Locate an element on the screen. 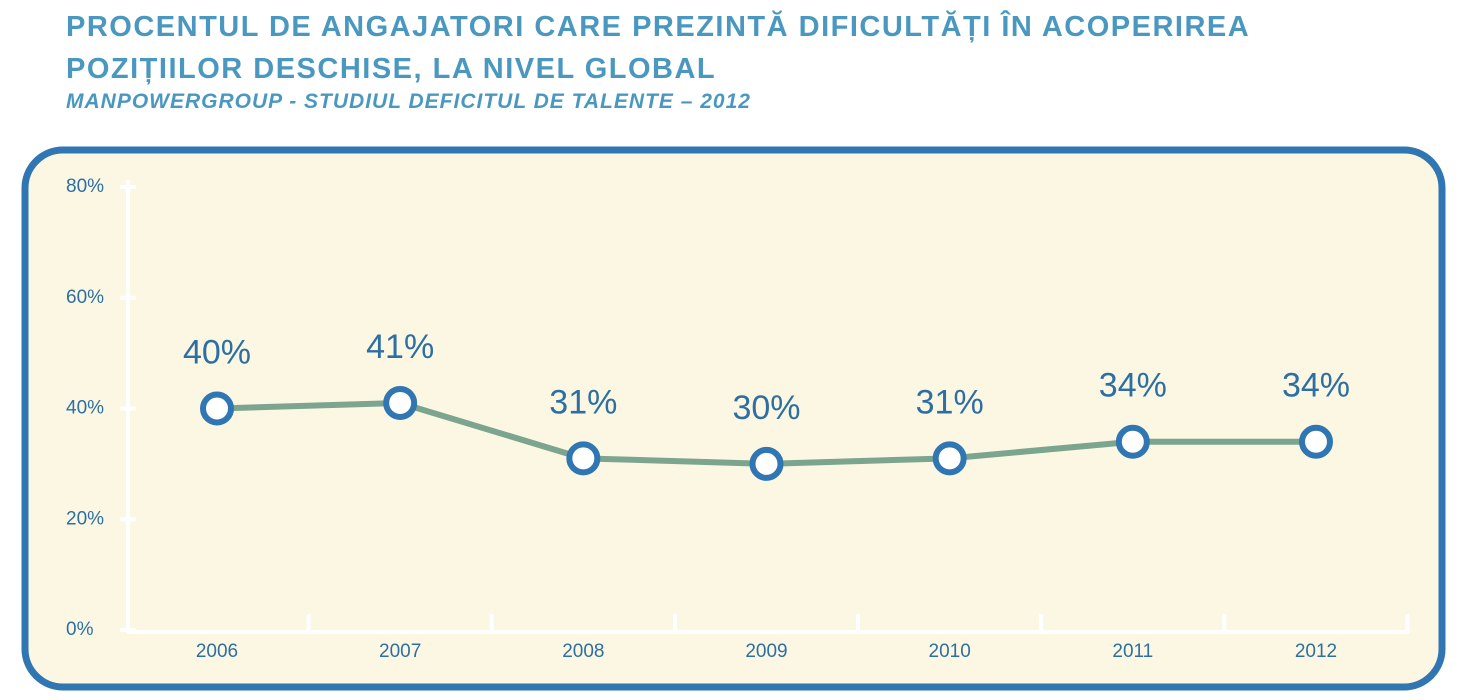 The width and height of the screenshot is (1467, 700). y-tick-label: 40% is located at coordinates (85, 408).